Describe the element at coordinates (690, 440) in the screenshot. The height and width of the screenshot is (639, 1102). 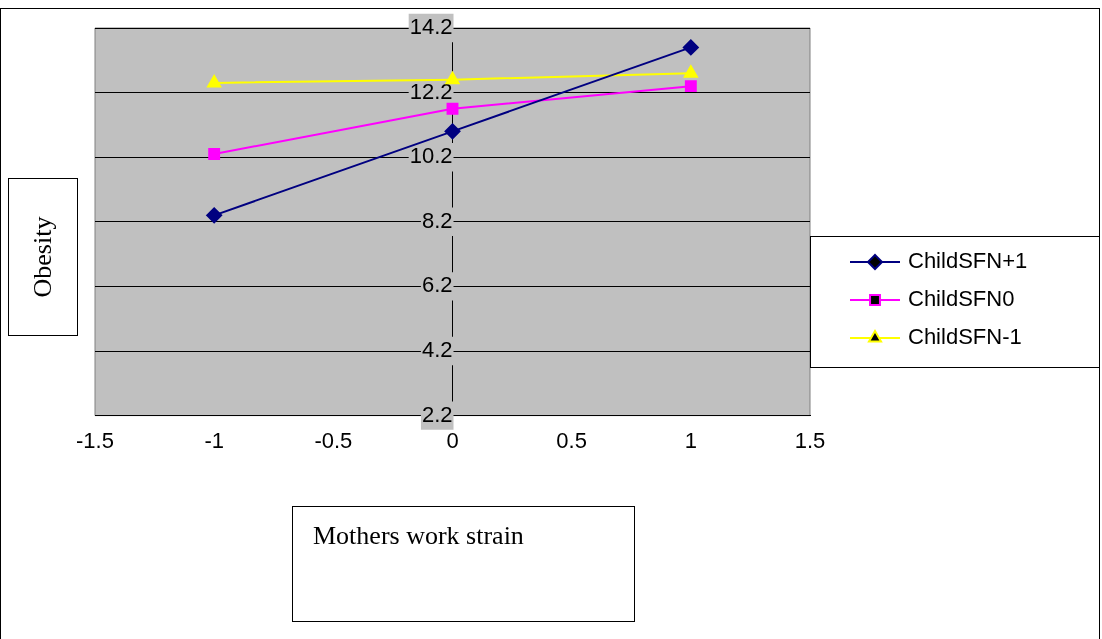
I see `x-tick-label: 1` at that location.